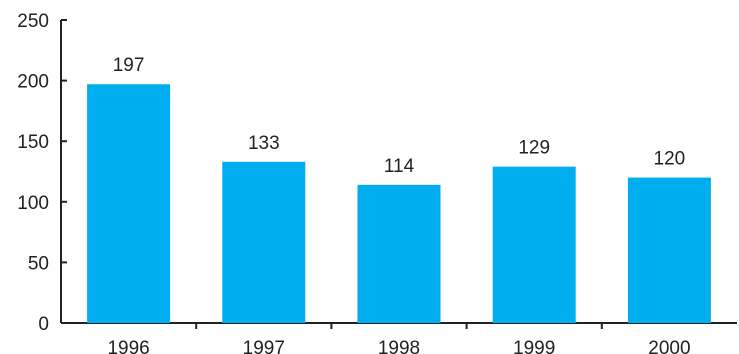  Describe the element at coordinates (38, 263) in the screenshot. I see `y-tick-label: 50` at that location.